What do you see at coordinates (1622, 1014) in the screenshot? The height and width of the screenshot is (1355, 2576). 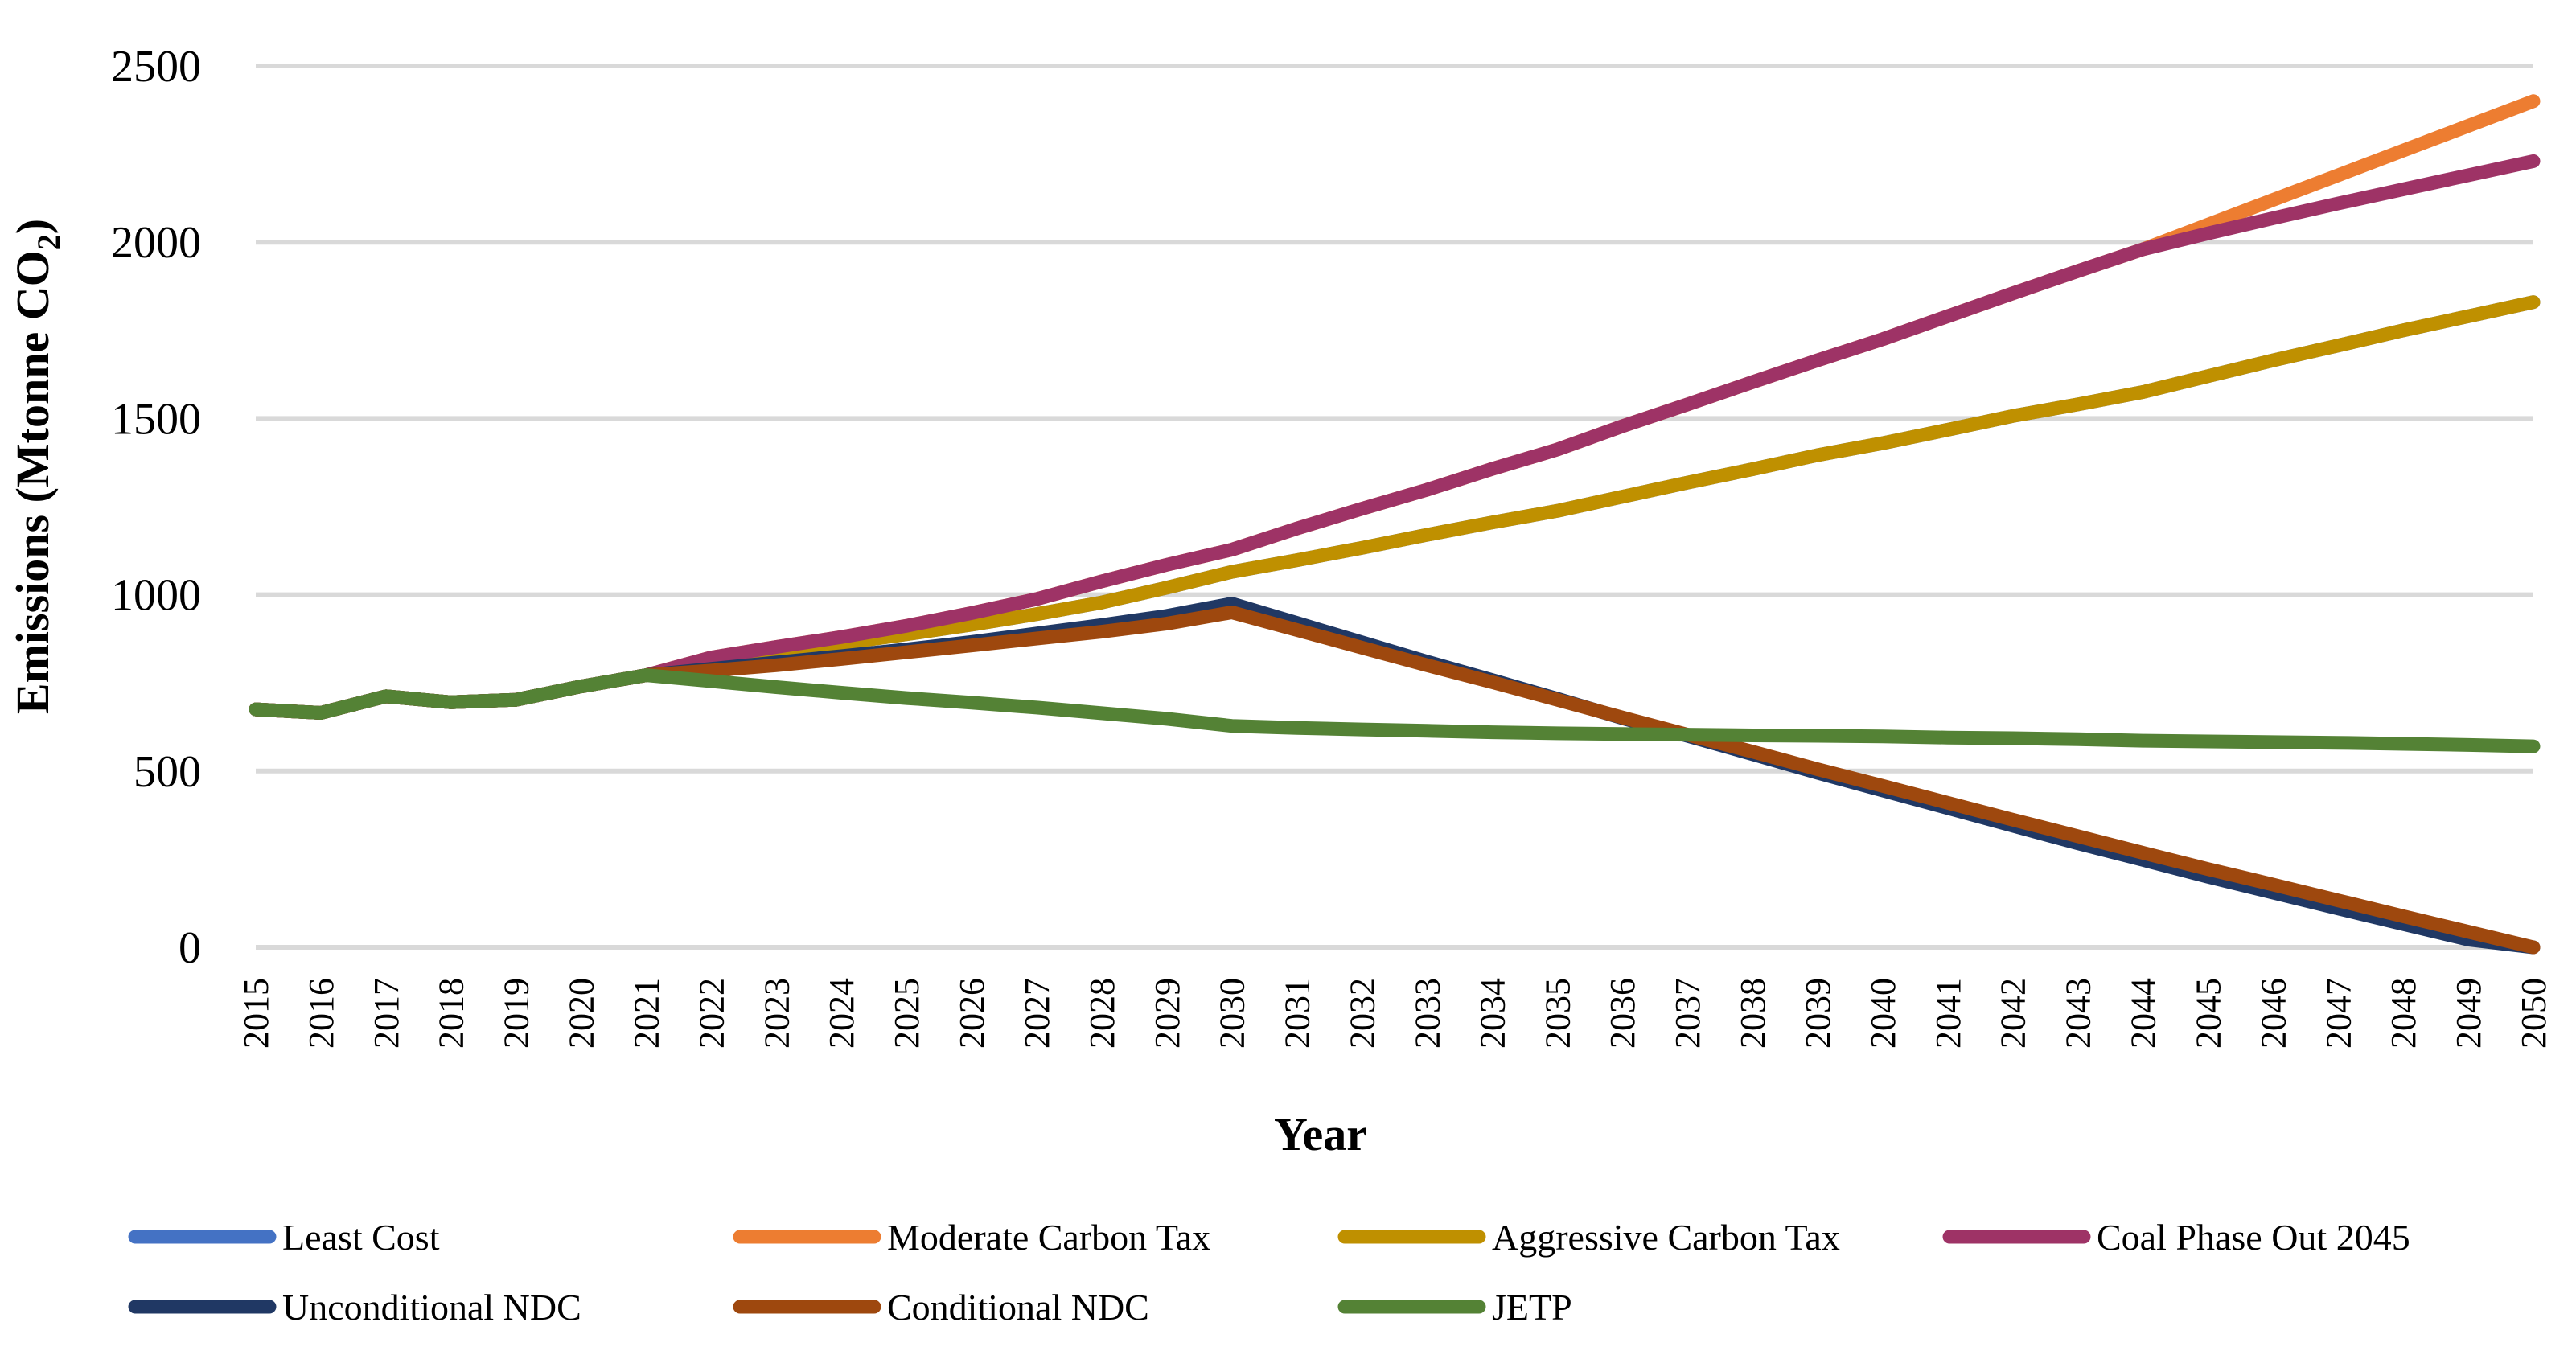 I see `x-tick-label: 2036` at bounding box center [1622, 1014].